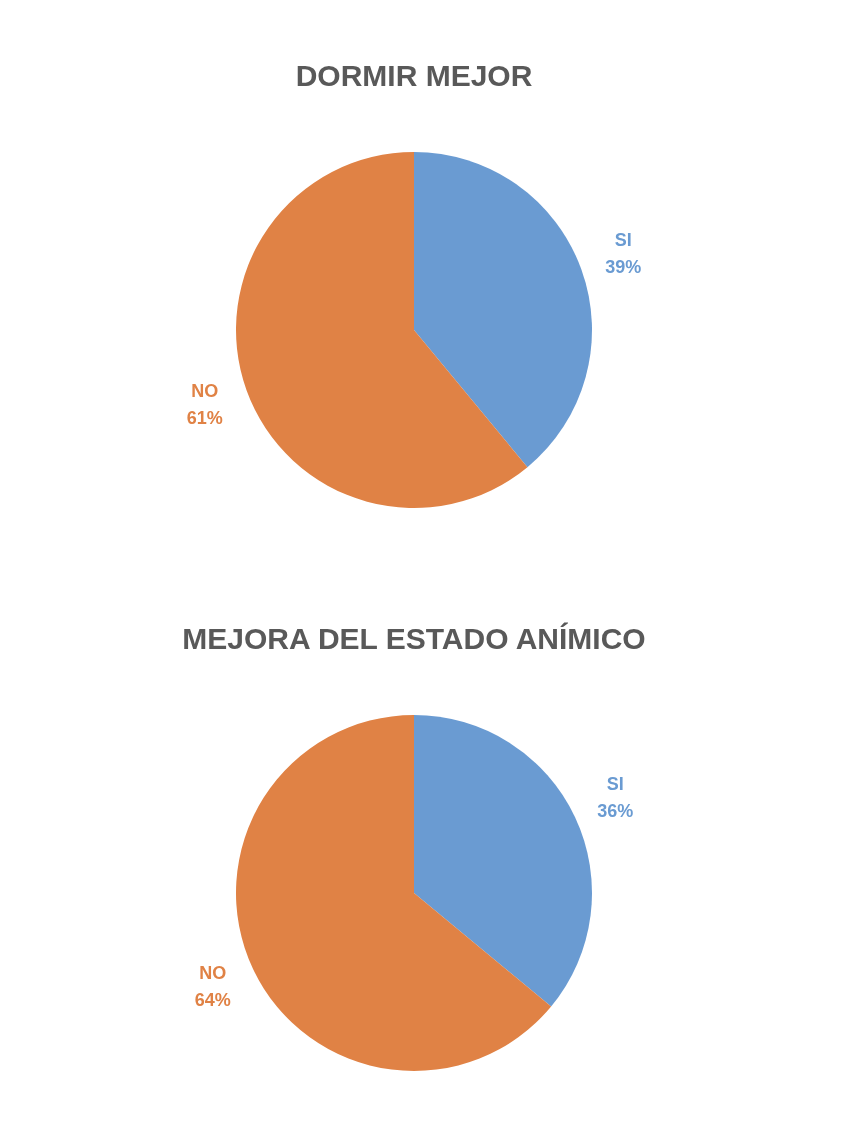 The image size is (854, 1126). I want to click on data-label: 36%, so click(615, 810).